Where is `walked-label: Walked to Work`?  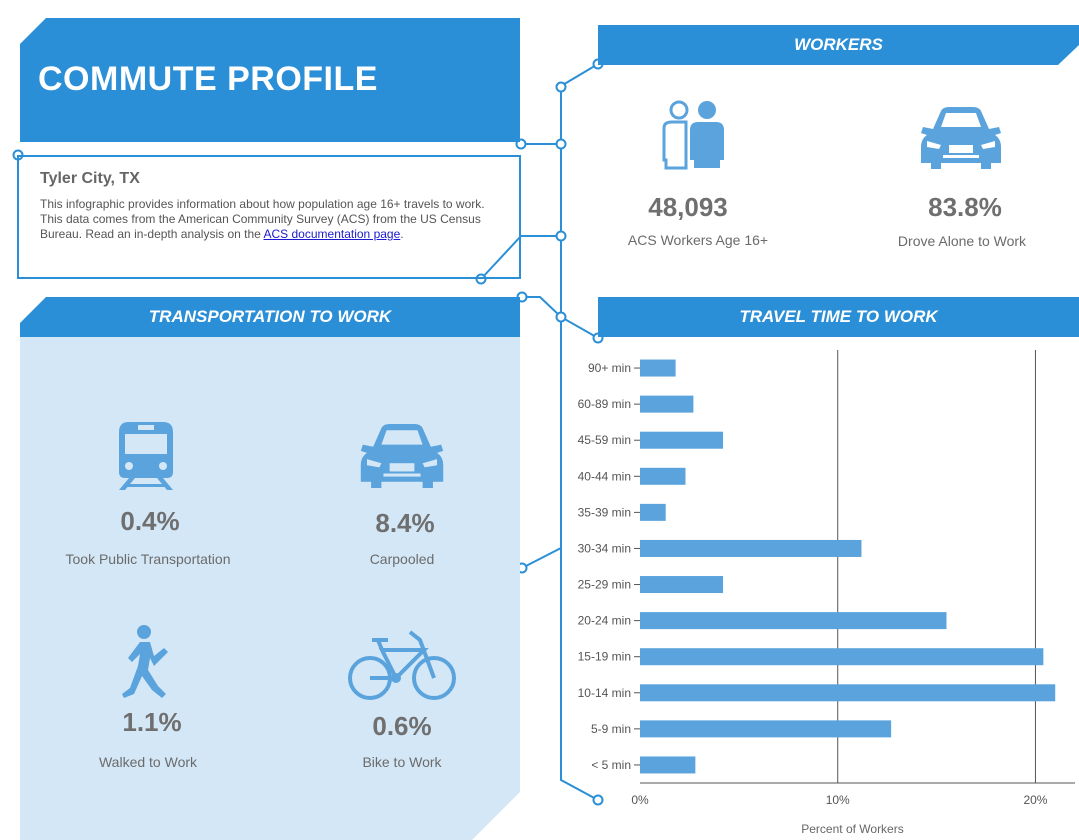
walked-label: Walked to Work is located at coordinates (148, 762).